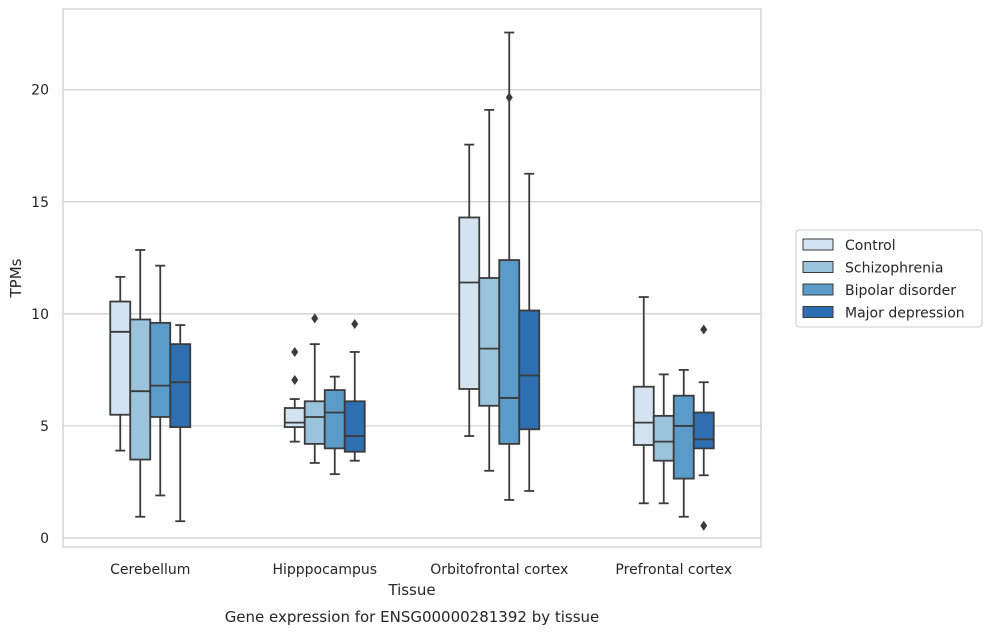  I want to click on y-tick-label: 5, so click(44, 427).